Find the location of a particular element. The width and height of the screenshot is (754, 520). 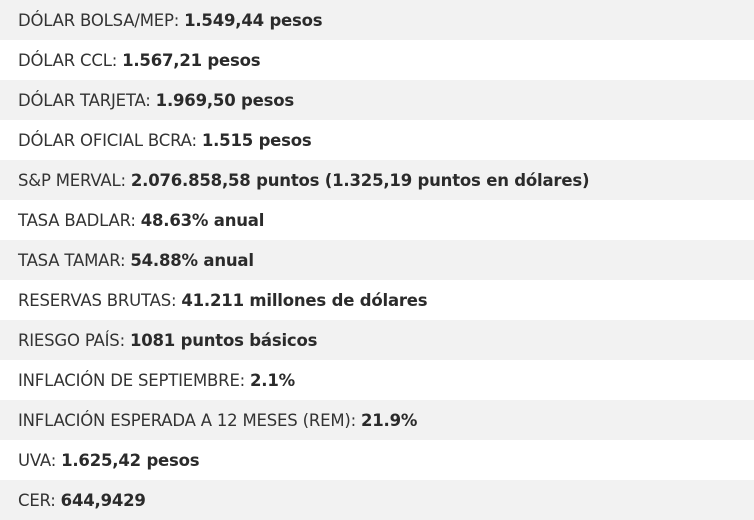

indicator-row: DÓLAR OFICIAL BCRA: 1.515 pesos is located at coordinates (377, 140).